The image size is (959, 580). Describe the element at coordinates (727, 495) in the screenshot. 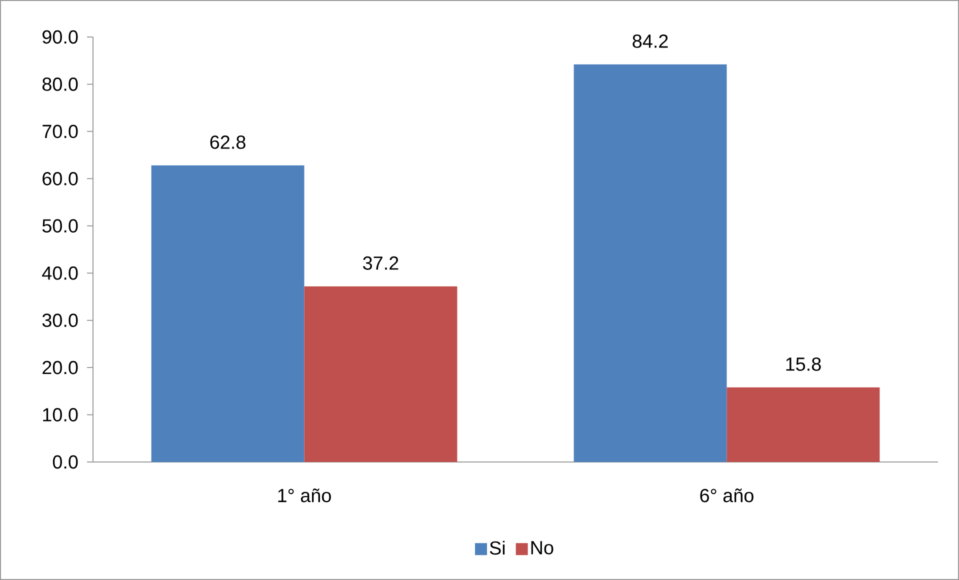

I see `x-tick-label: 6° año` at that location.